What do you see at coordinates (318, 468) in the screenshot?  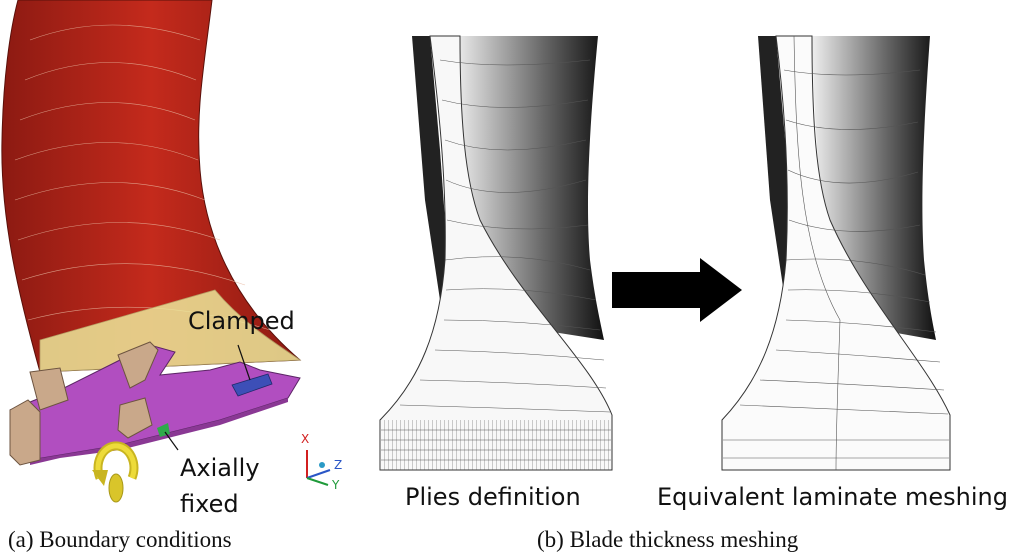 I see `axis-triad` at bounding box center [318, 468].